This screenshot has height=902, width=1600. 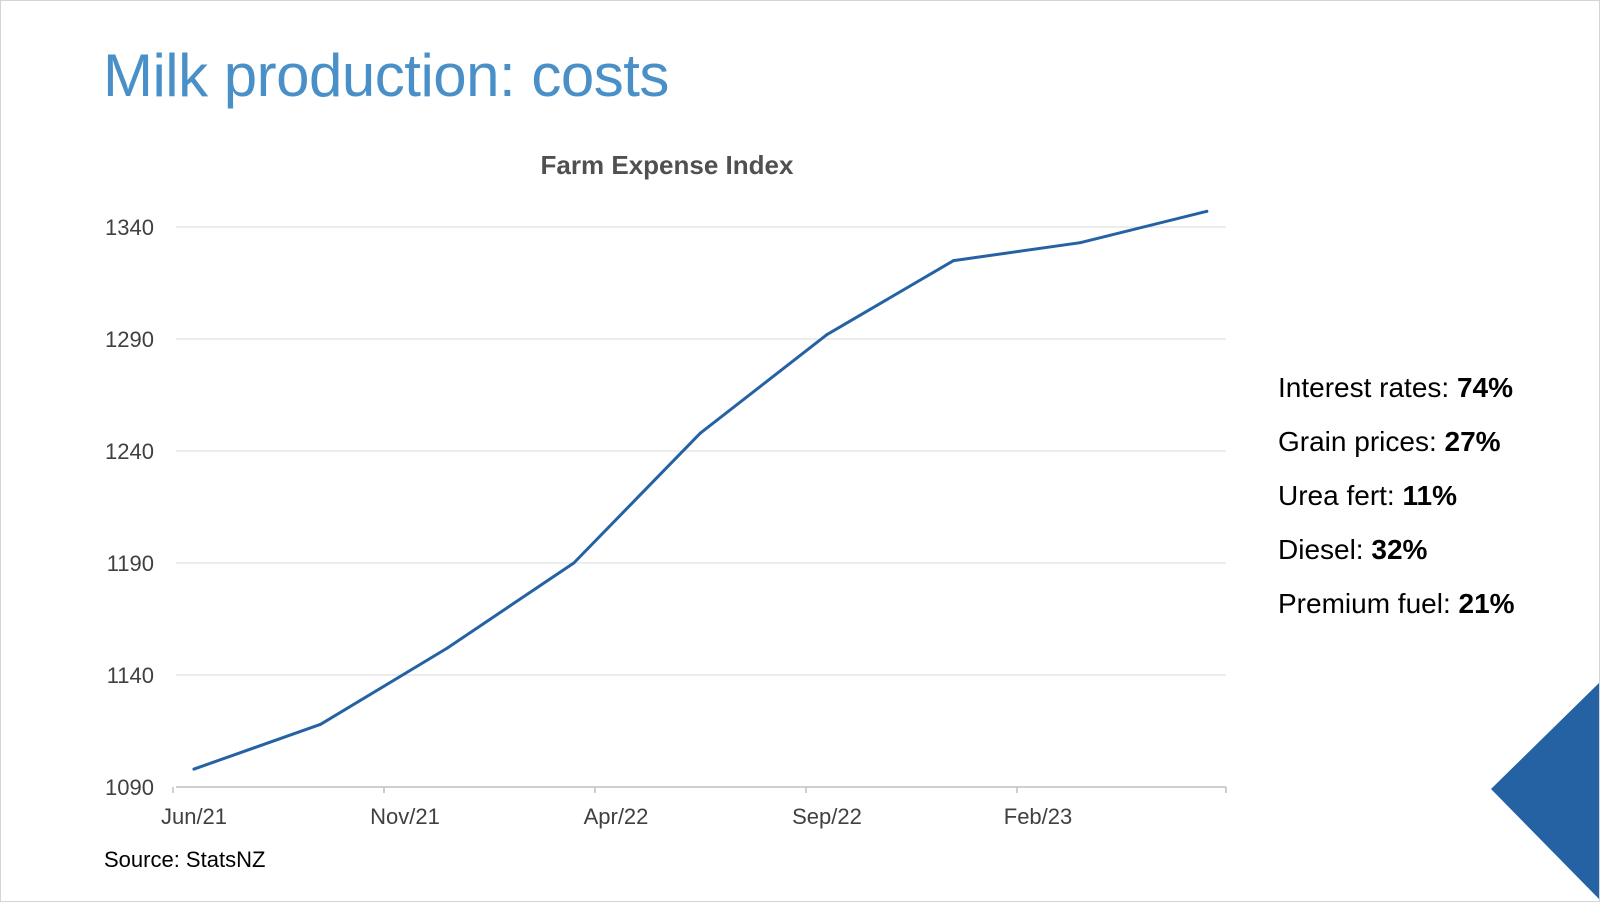 What do you see at coordinates (129, 507) in the screenshot?
I see `y-axis-ticks: 1090 1140 1190 1240 1290 1340` at bounding box center [129, 507].